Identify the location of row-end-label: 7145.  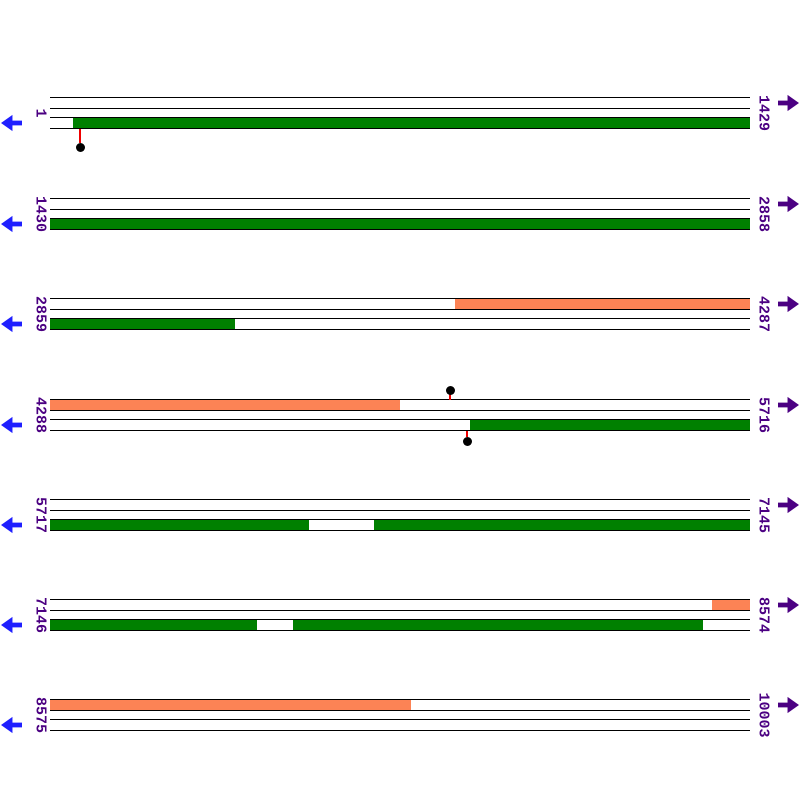
(763, 515).